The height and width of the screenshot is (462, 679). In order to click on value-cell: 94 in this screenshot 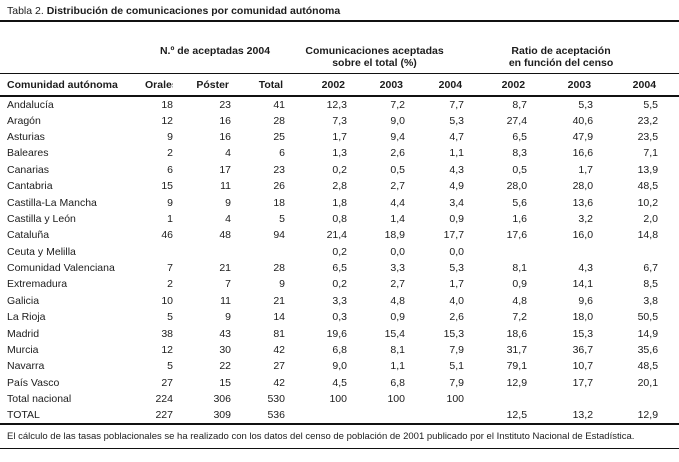, I will do `click(279, 235)`.